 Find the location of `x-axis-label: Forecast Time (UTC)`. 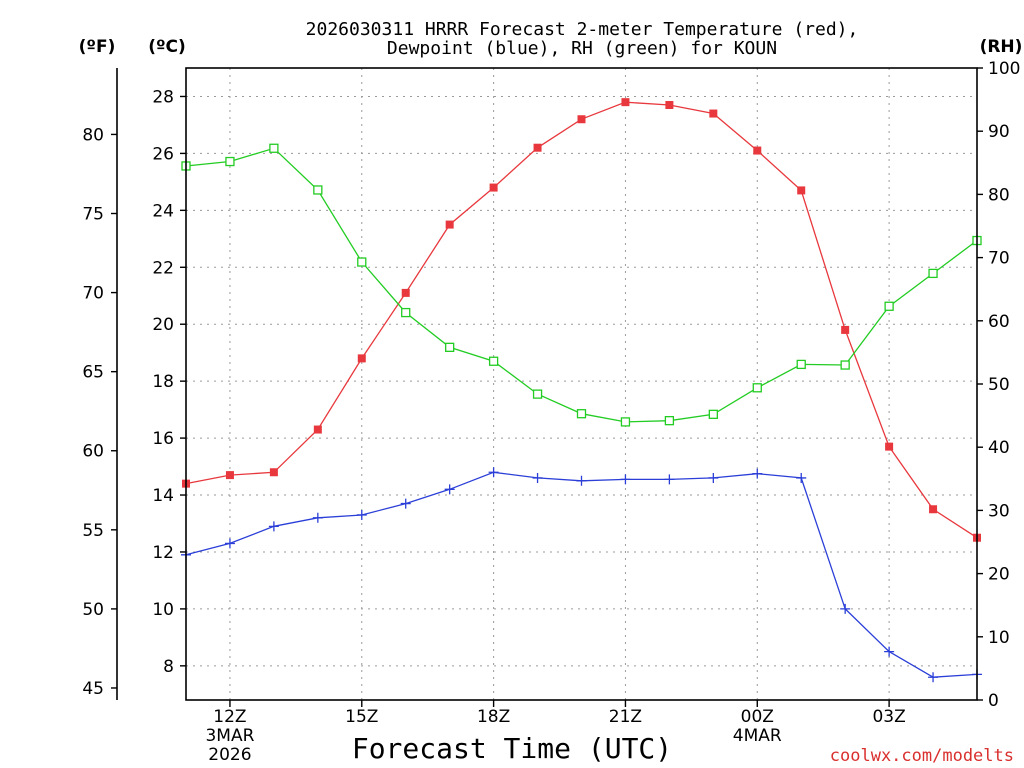

x-axis-label: Forecast Time (UTC) is located at coordinates (512, 748).